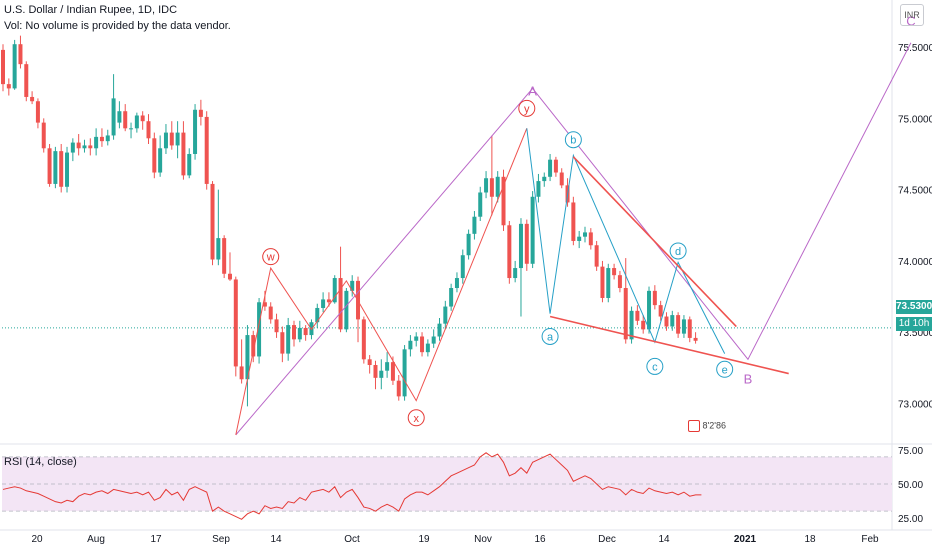  What do you see at coordinates (694, 426) in the screenshot?
I see `calendar-icon` at bounding box center [694, 426].